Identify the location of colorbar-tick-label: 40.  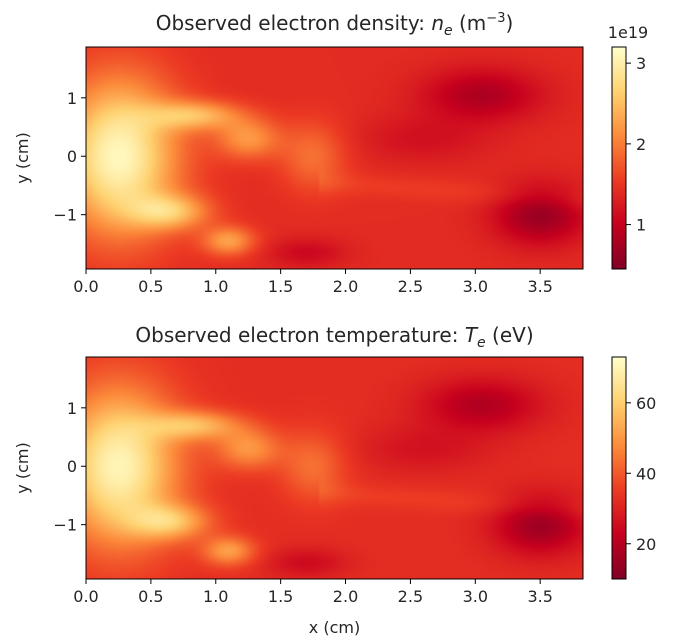
(646, 473).